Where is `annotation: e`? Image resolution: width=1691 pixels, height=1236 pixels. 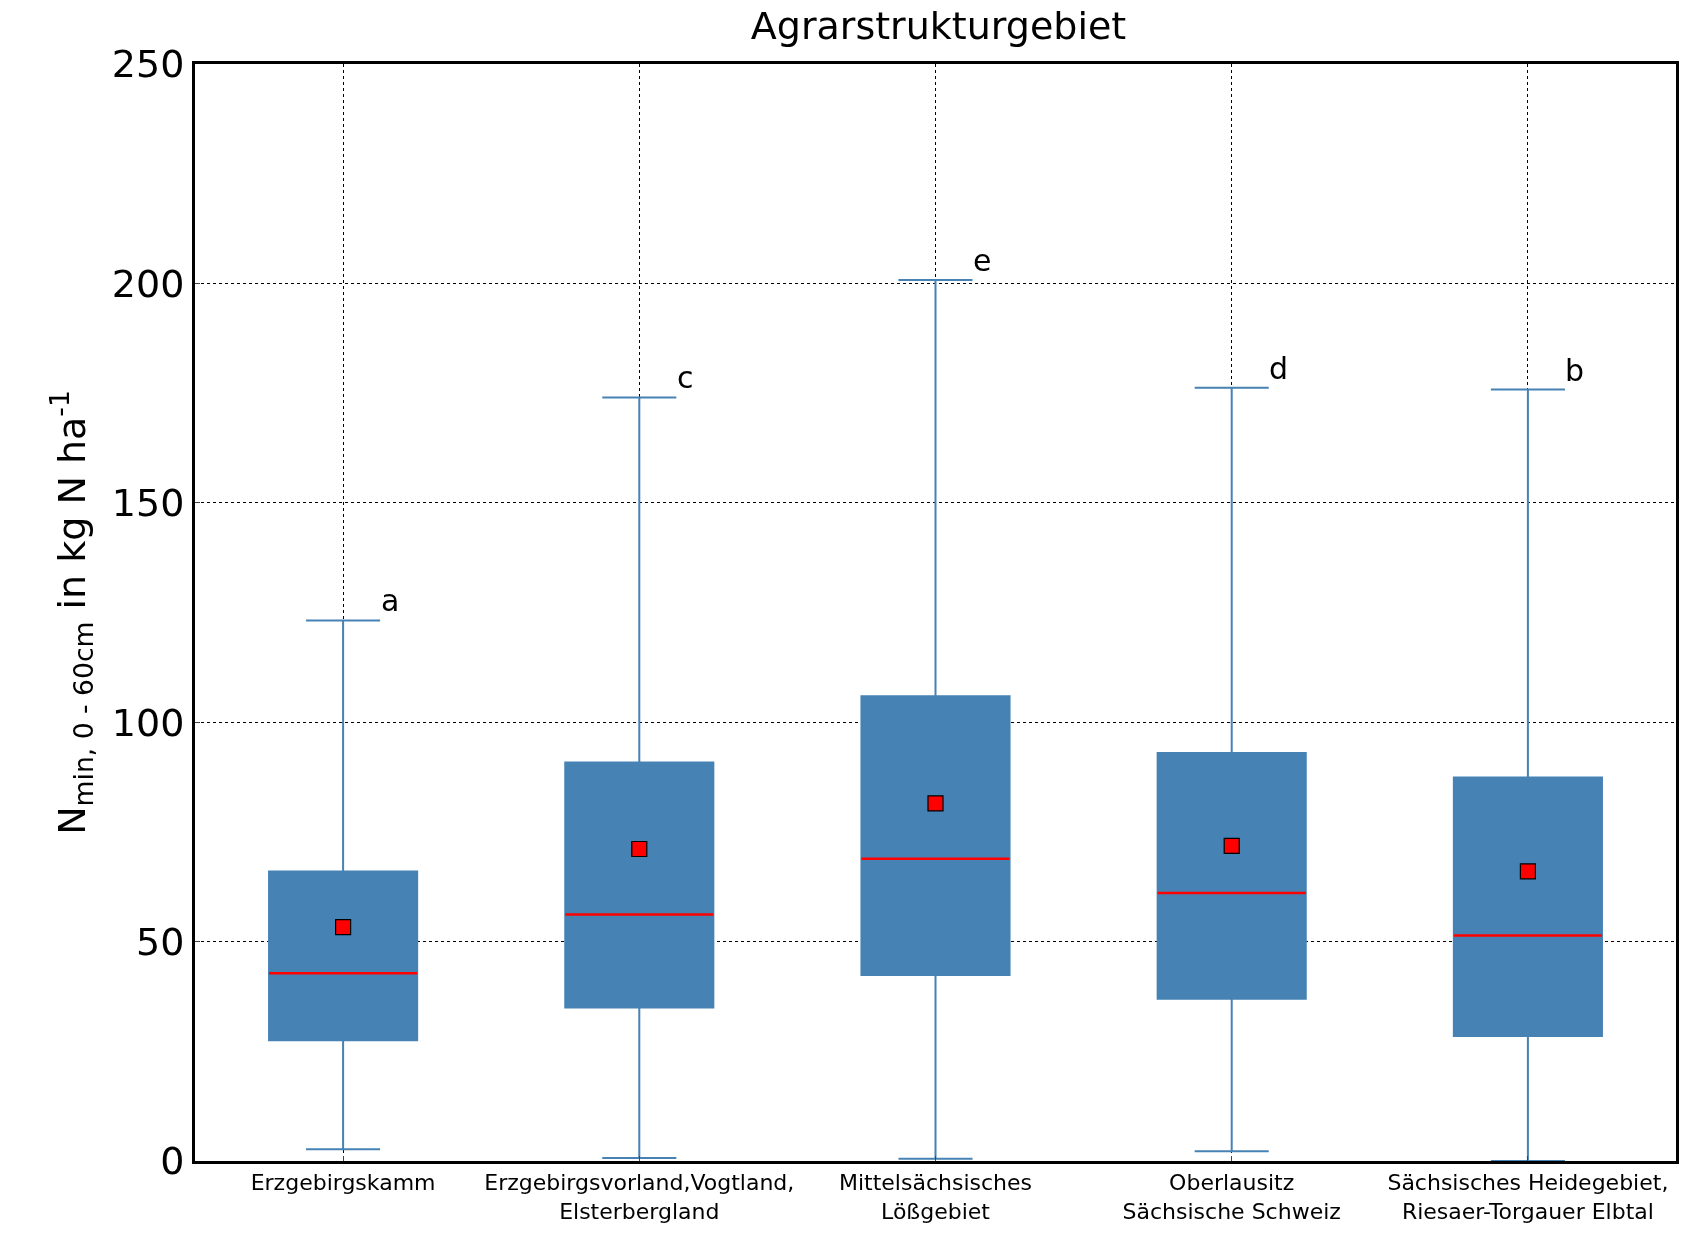 annotation: e is located at coordinates (982, 260).